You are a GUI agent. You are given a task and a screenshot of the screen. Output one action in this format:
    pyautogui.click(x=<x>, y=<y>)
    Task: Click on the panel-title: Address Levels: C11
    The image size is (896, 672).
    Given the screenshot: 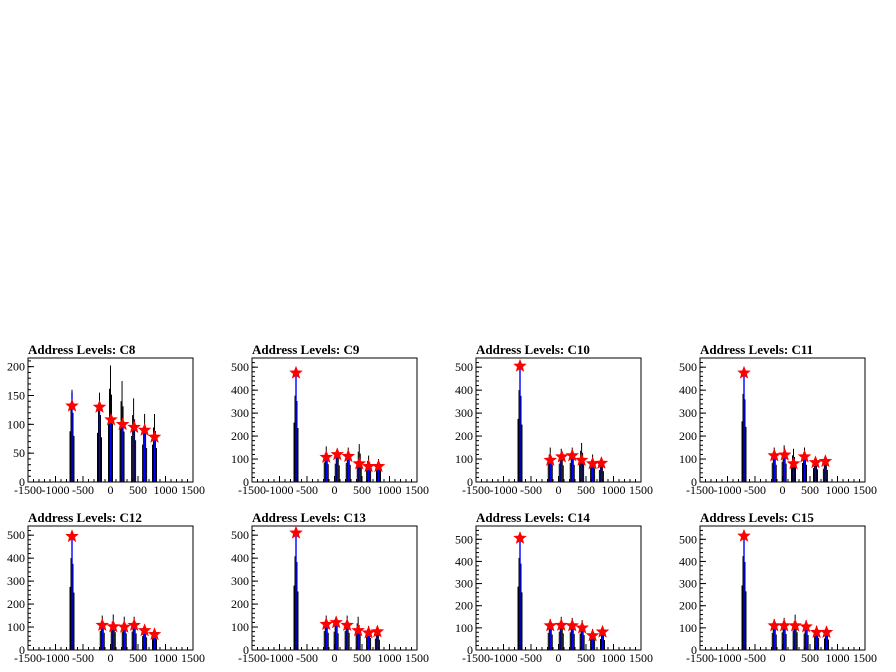 What is the action you would take?
    pyautogui.click(x=756, y=349)
    